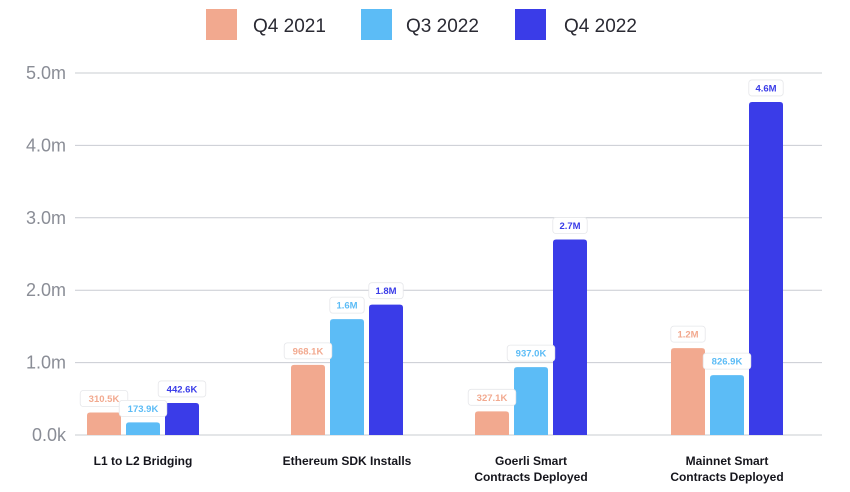 The height and width of the screenshot is (492, 850). What do you see at coordinates (46, 218) in the screenshot?
I see `y-tick-label: 3.0m` at bounding box center [46, 218].